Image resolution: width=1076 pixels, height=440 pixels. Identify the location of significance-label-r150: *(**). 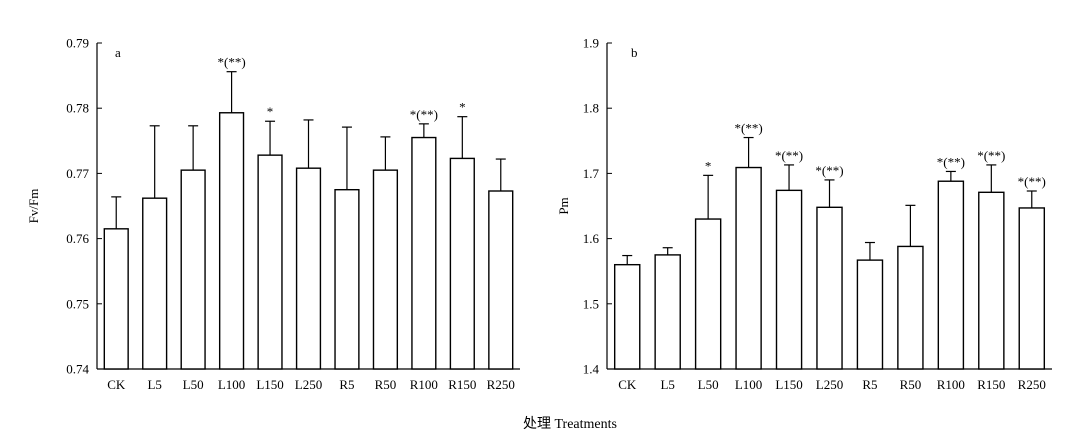
(991, 155).